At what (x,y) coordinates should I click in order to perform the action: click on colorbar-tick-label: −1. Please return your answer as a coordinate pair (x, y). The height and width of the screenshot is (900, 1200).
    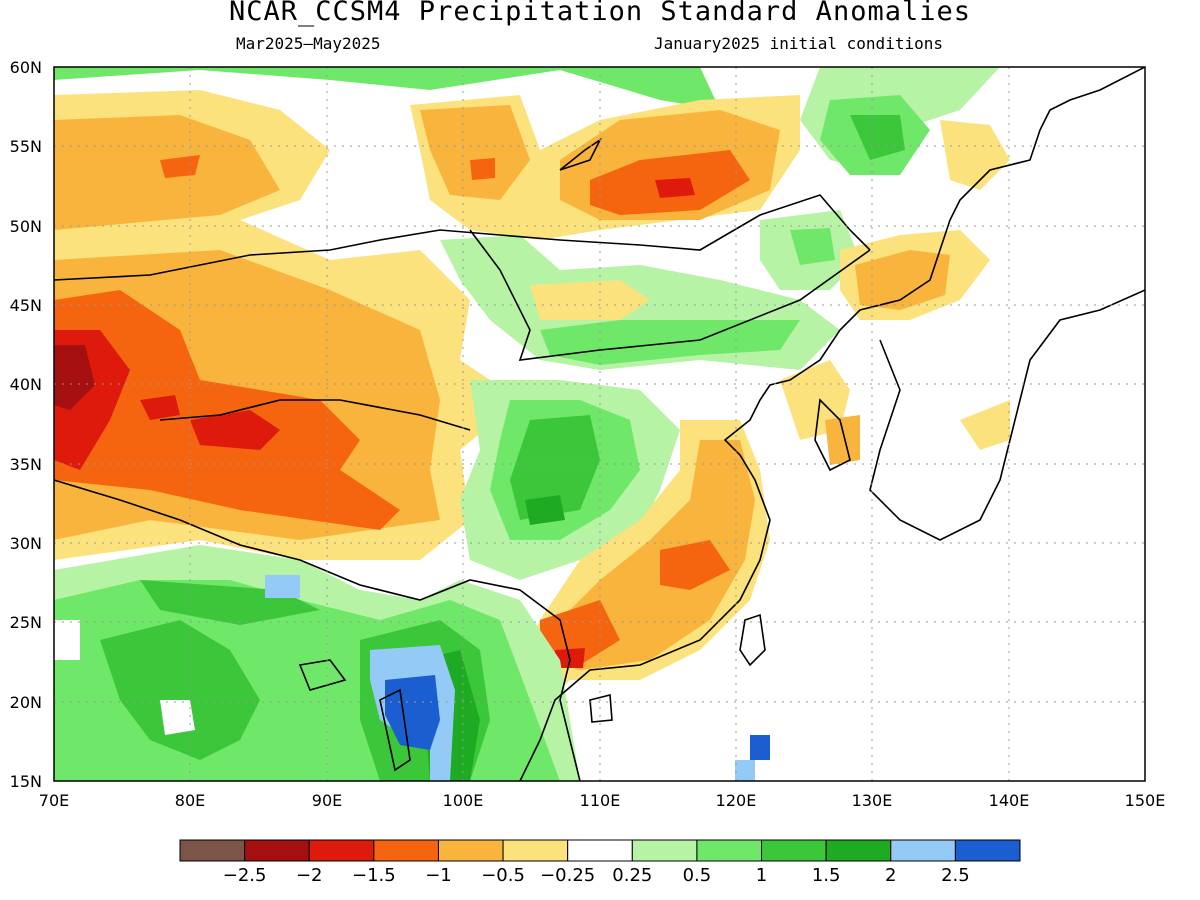
    Looking at the image, I should click on (438, 875).